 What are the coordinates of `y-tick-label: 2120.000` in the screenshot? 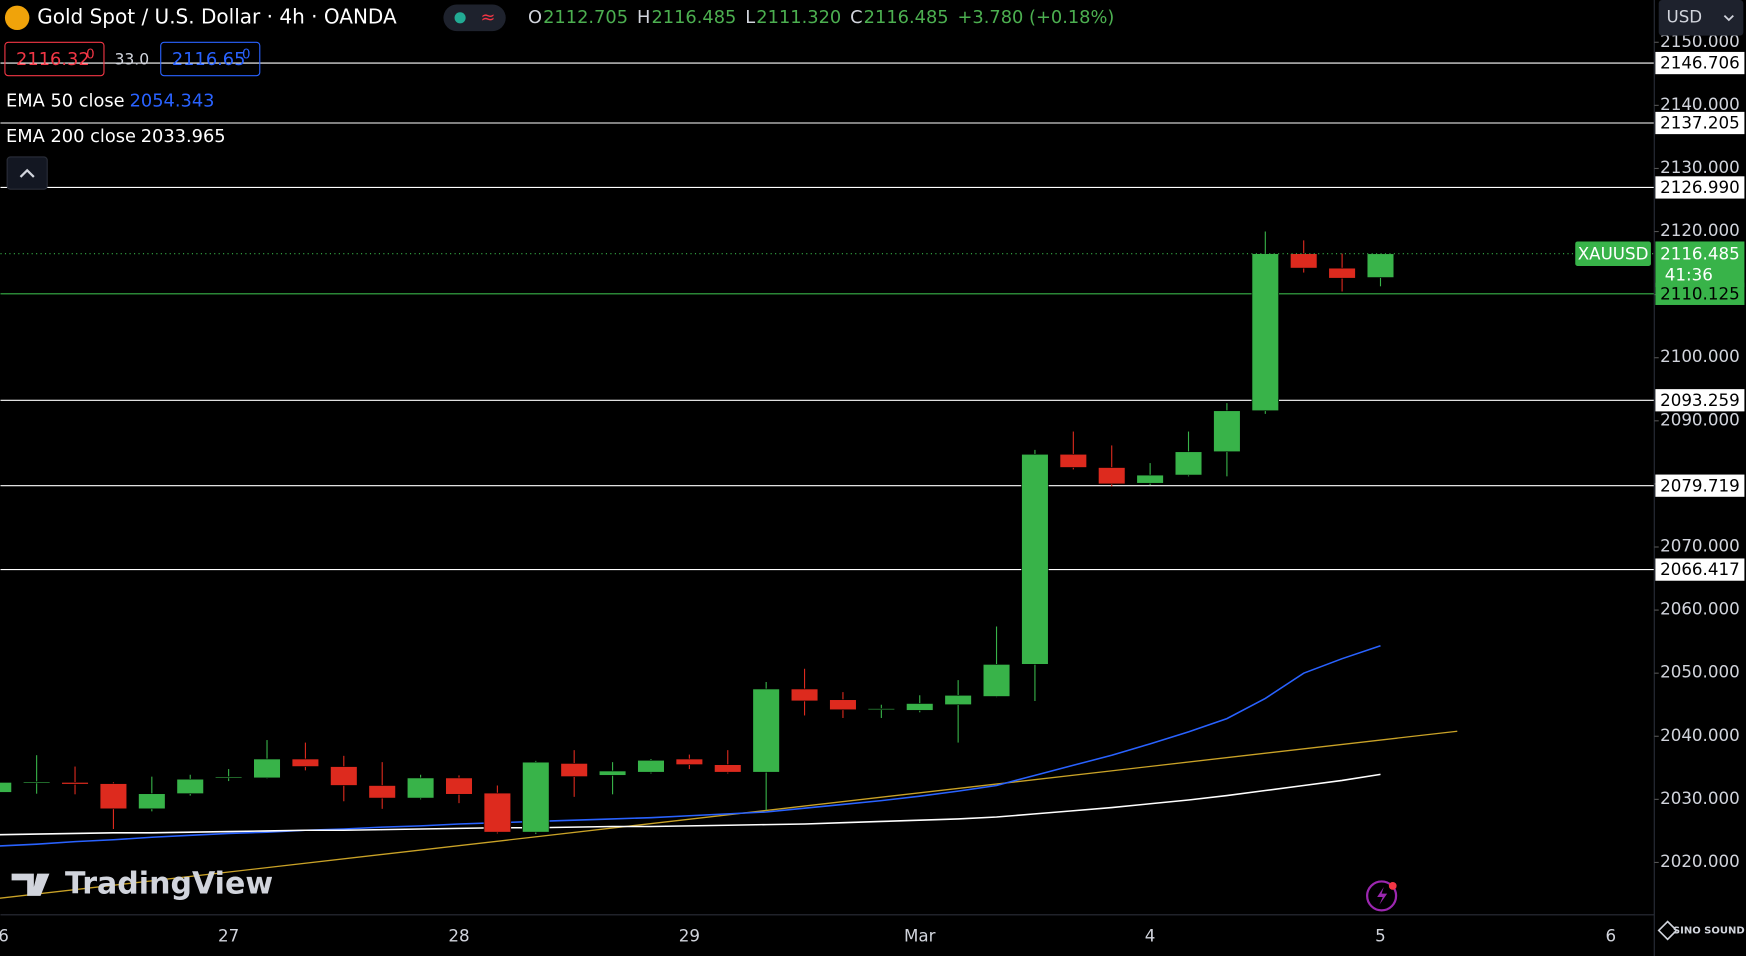 It's located at (1700, 230).